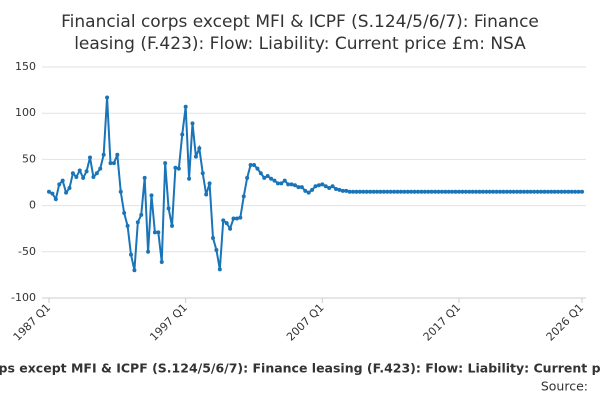 Image resolution: width=600 pixels, height=400 pixels. I want to click on x-tick-label: 2026 Q1, so click(565, 322).